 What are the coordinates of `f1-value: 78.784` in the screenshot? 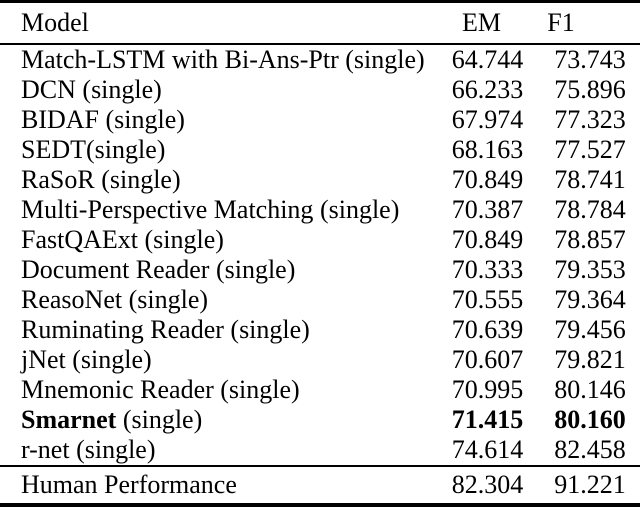 It's located at (590, 209).